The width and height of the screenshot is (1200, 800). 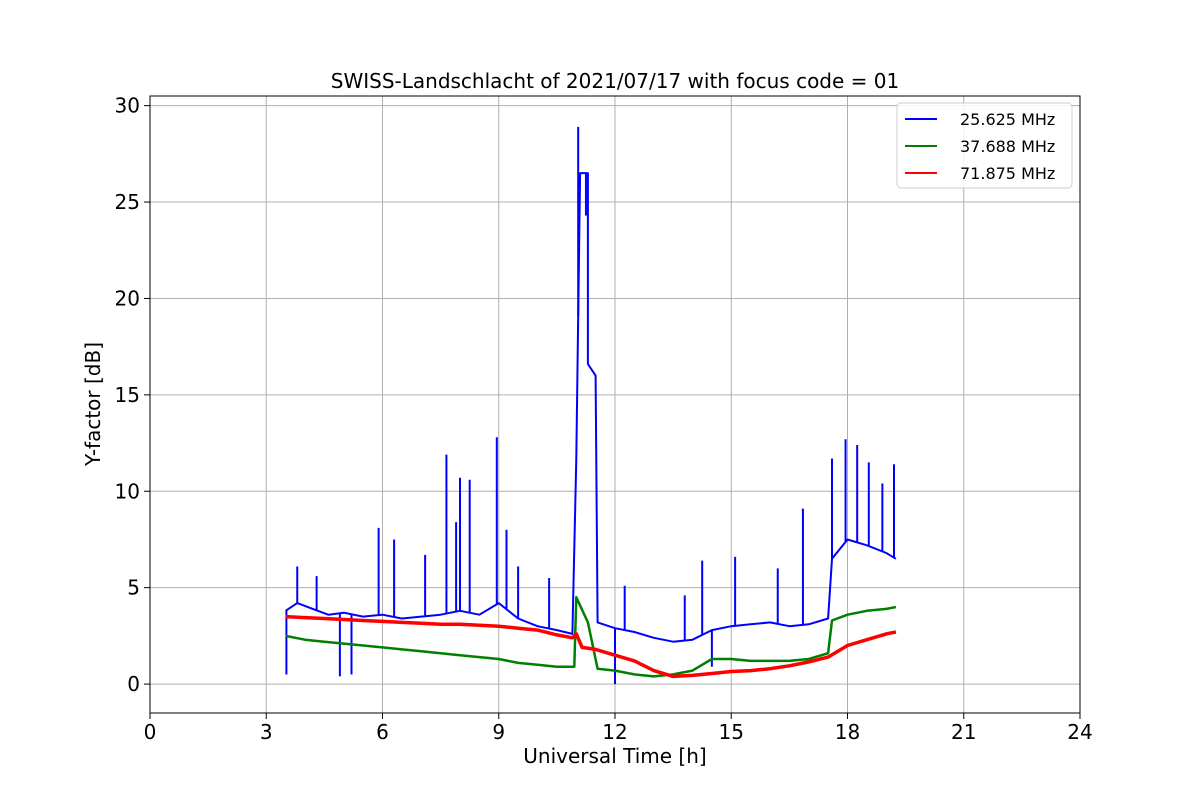 What do you see at coordinates (1007, 173) in the screenshot?
I see `legend-label: 71.875 MHz` at bounding box center [1007, 173].